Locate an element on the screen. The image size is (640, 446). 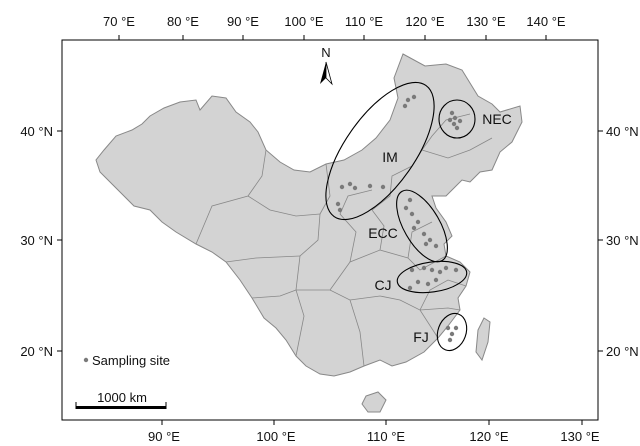
right-axis: 40 °N 30 °N 20 °N is located at coordinates (618, 241).